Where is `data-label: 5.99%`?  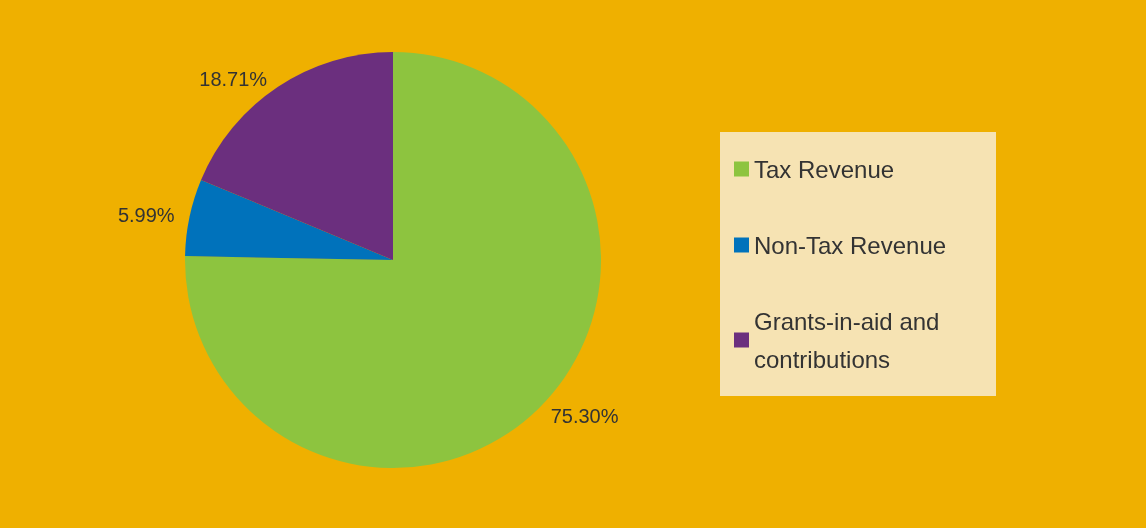
data-label: 5.99% is located at coordinates (146, 215).